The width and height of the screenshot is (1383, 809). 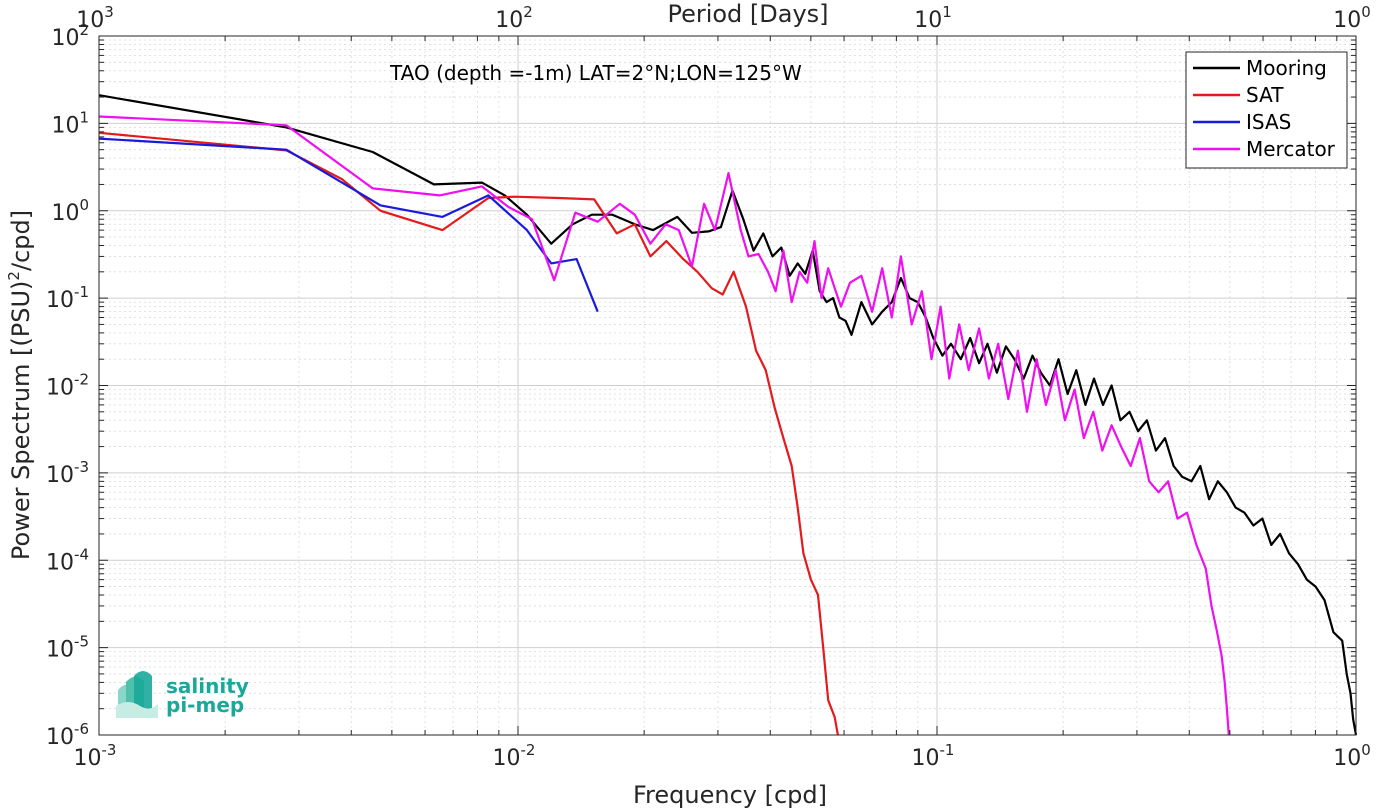 I want to click on top-tick-label-exp: 3, so click(x=109, y=12).